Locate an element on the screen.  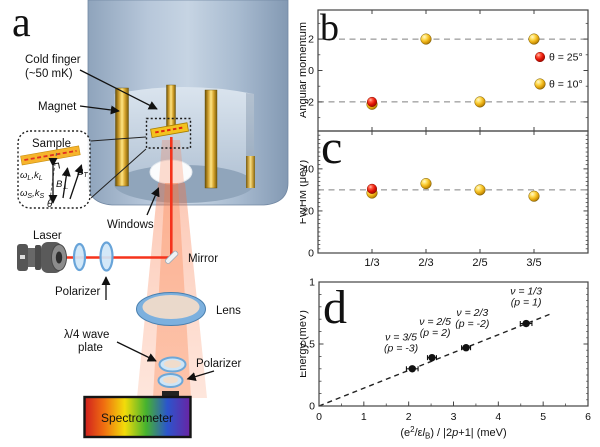
panel-c-ylabel: FWHM (μeV) is located at coordinates (304, 192).